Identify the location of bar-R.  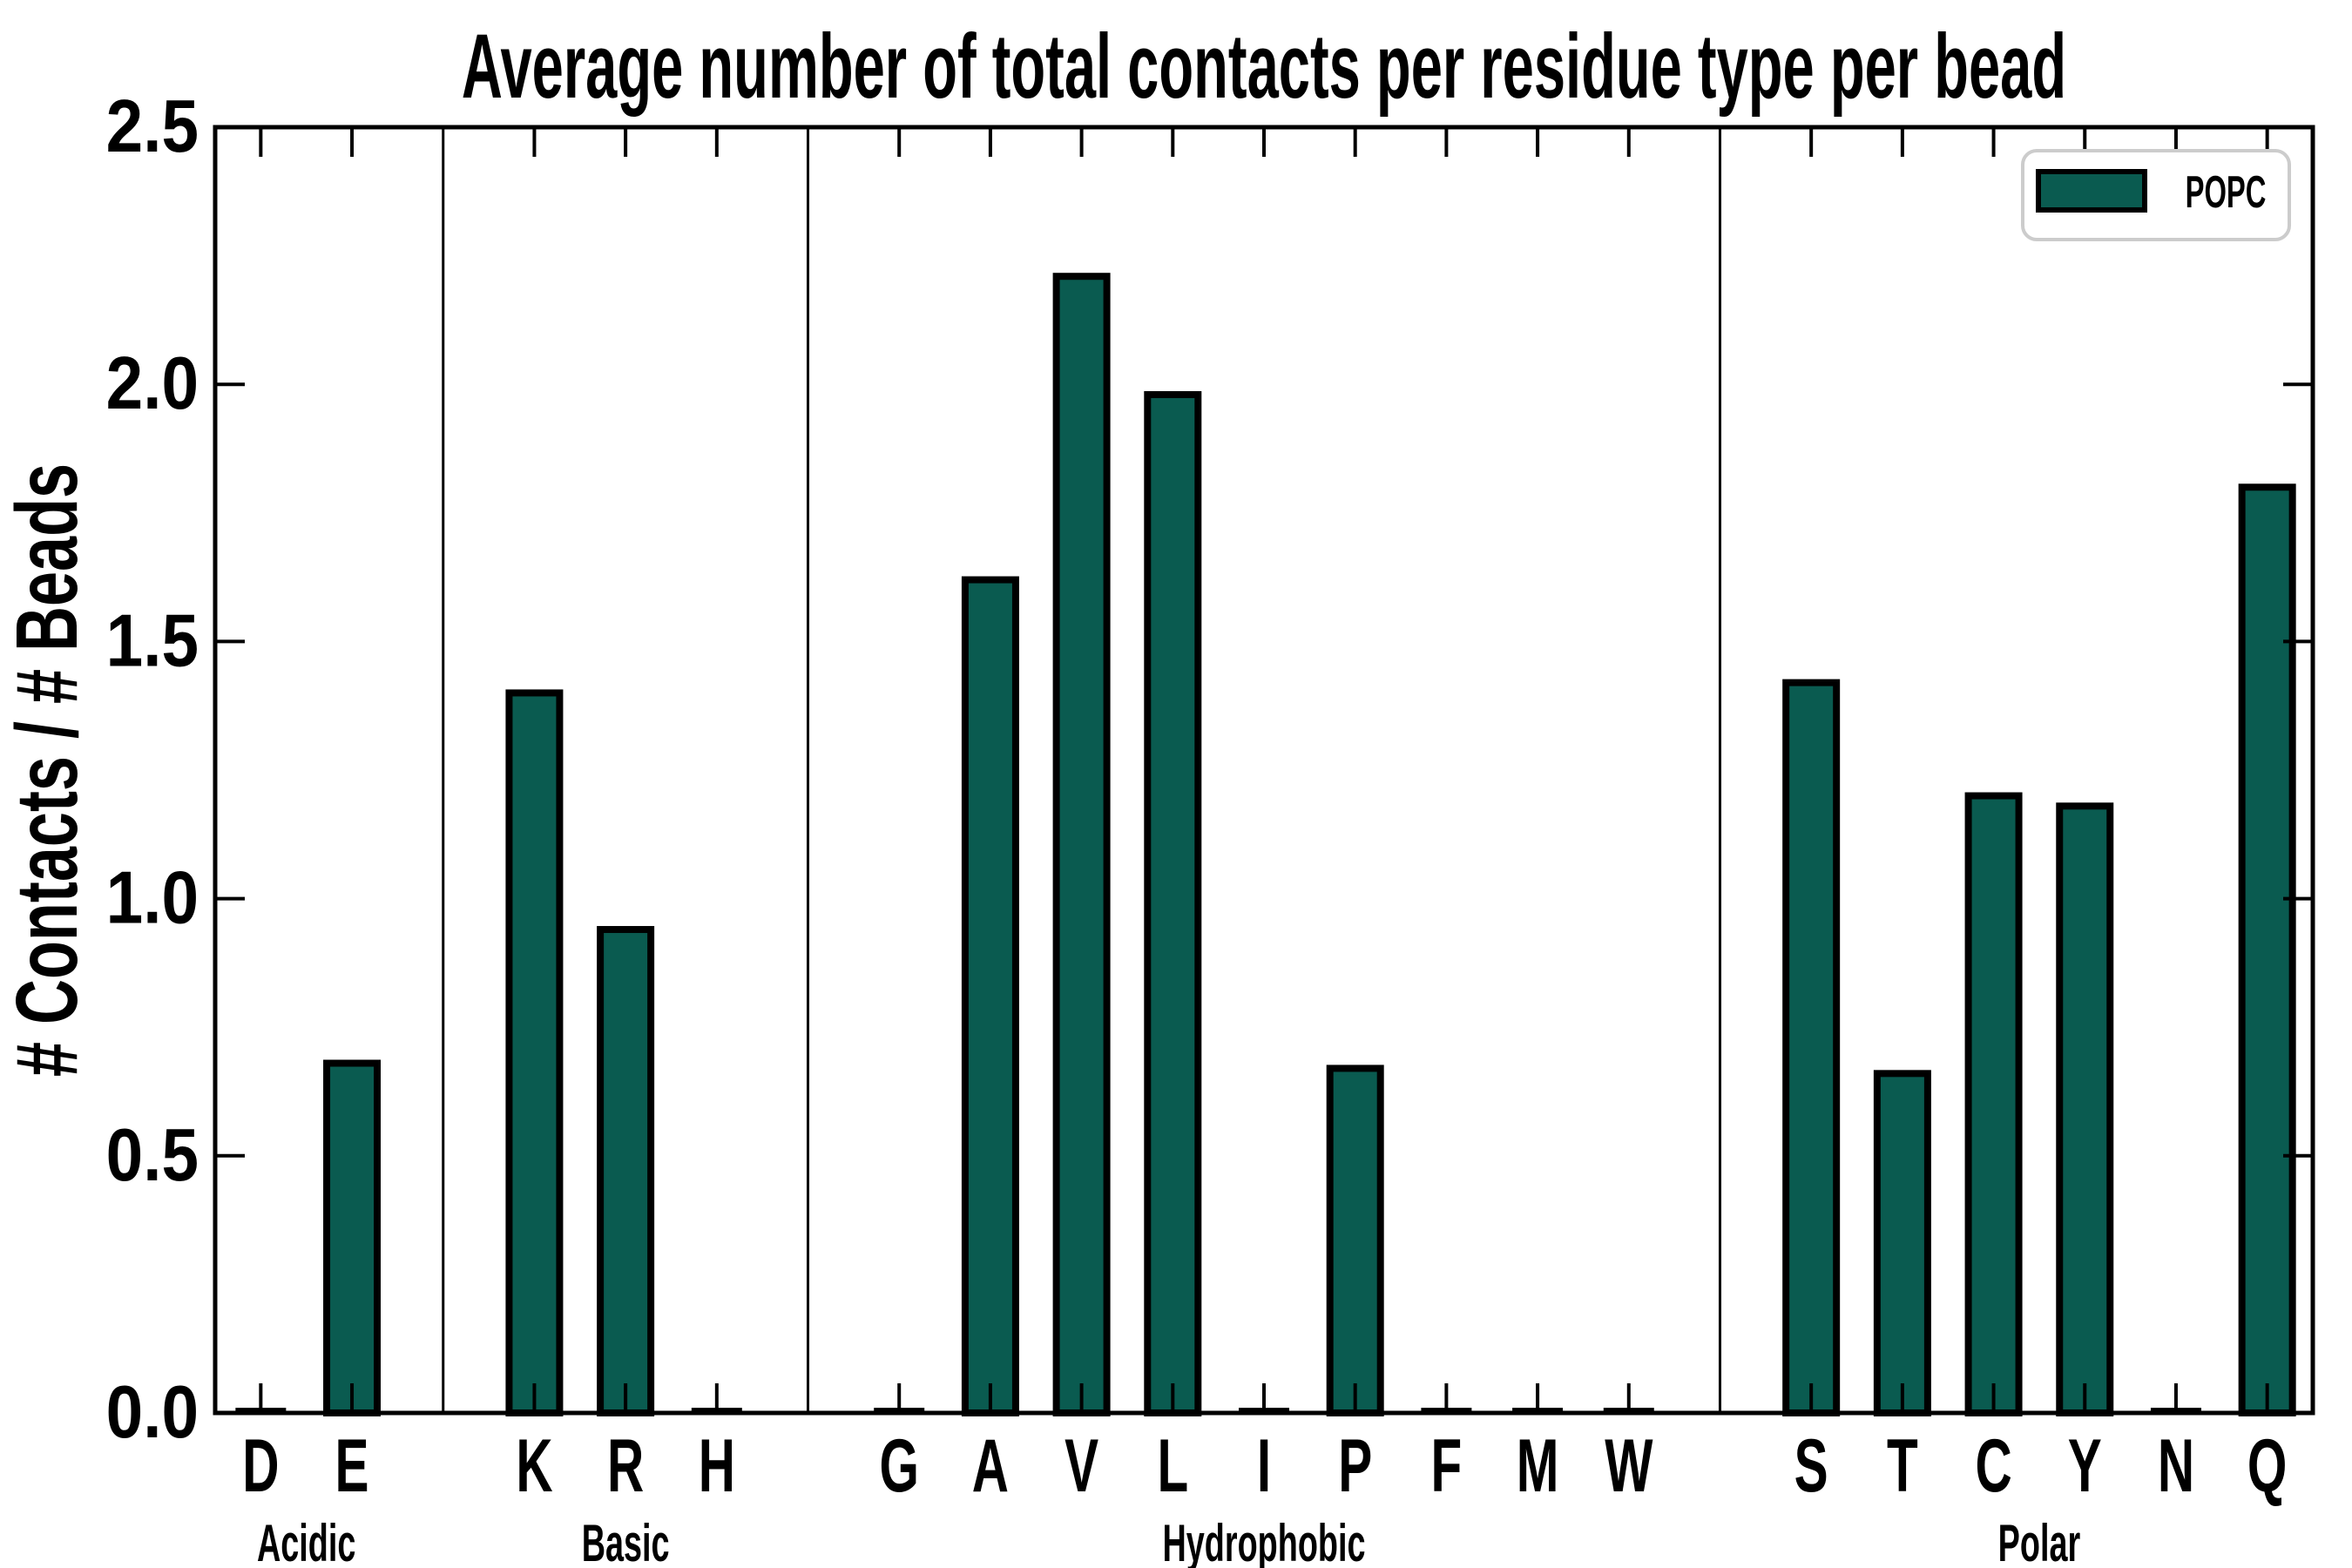
(626, 1172).